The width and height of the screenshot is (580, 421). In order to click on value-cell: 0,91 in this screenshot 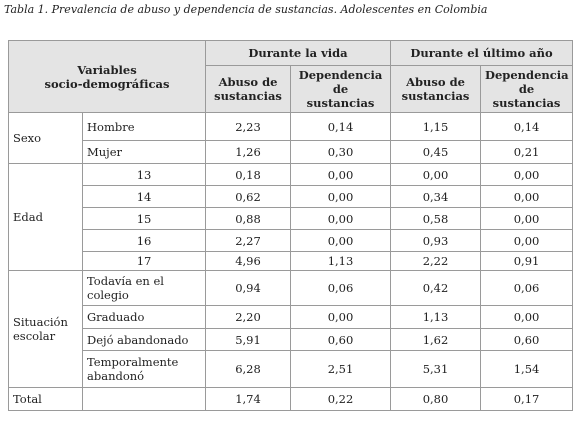, I will do `click(527, 261)`.